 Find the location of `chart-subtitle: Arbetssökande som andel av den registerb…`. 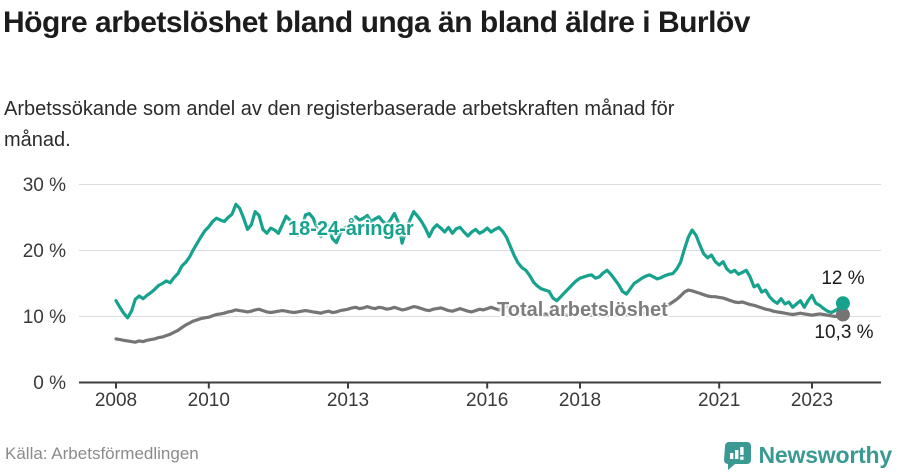

chart-subtitle: Arbetssökande som andel av den registerb… is located at coordinates (339, 124).